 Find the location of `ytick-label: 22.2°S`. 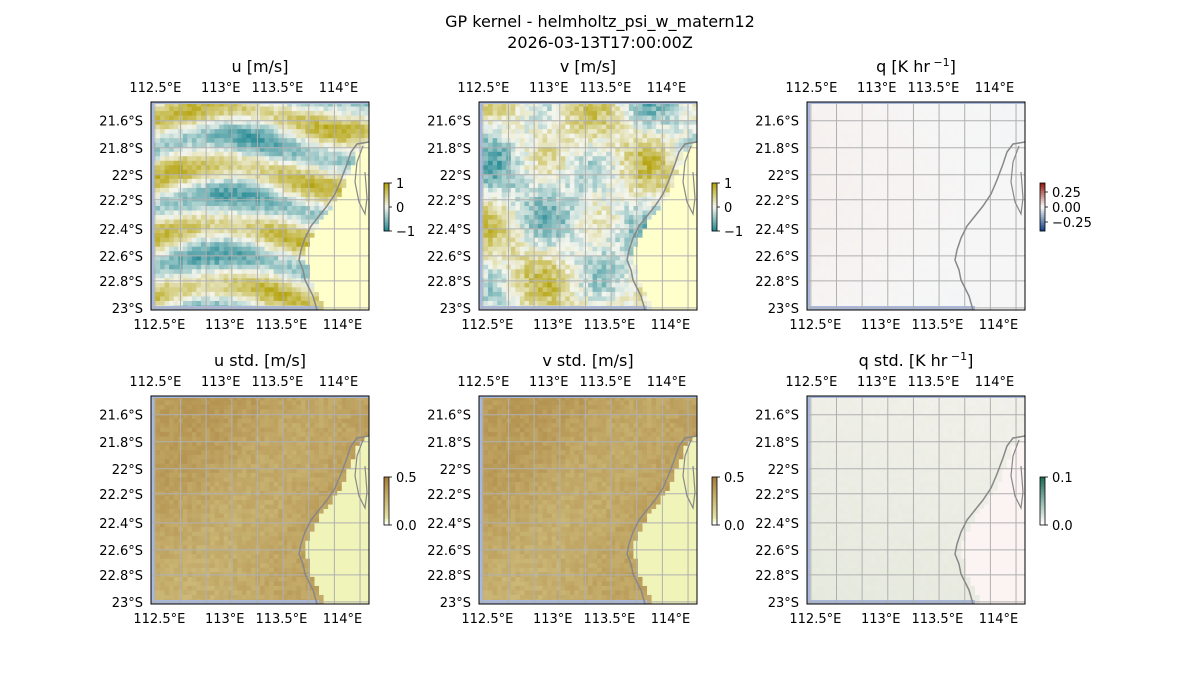

ytick-label: 22.2°S is located at coordinates (121, 201).